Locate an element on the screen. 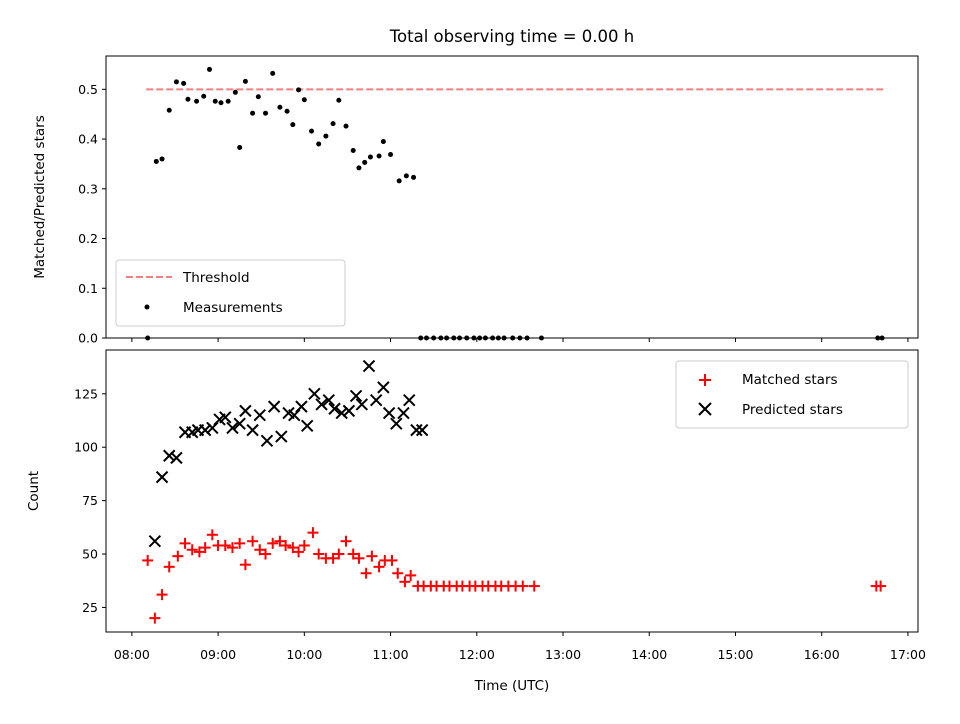  top-y-tick-label: 0.3 is located at coordinates (88, 188).